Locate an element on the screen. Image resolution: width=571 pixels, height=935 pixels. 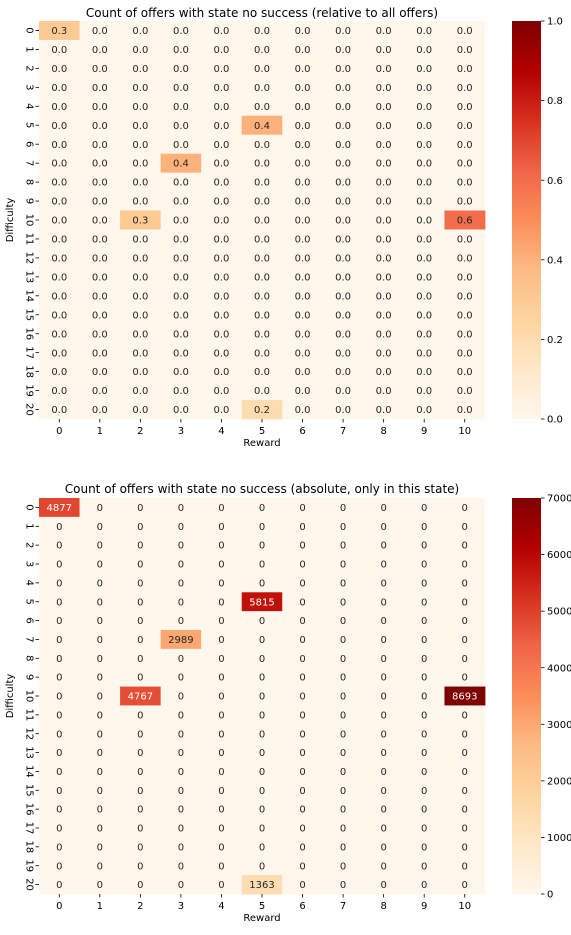
colorbar-tick-label: 0 is located at coordinates (550, 895).